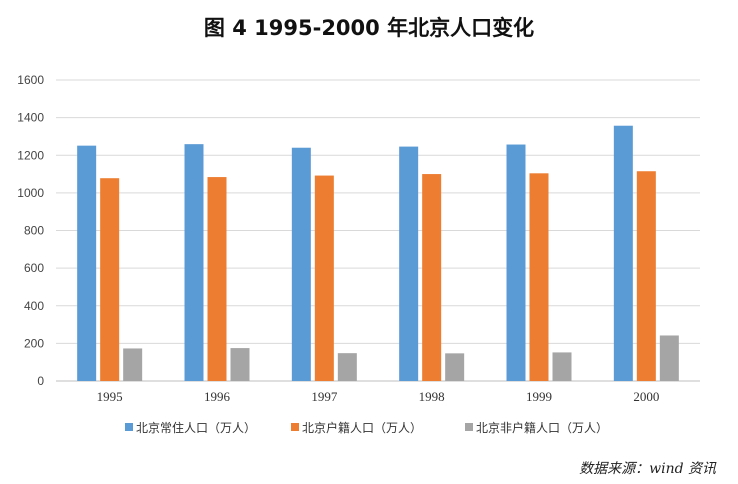  What do you see at coordinates (217, 279) in the screenshot?
I see `bar-2-1996` at bounding box center [217, 279].